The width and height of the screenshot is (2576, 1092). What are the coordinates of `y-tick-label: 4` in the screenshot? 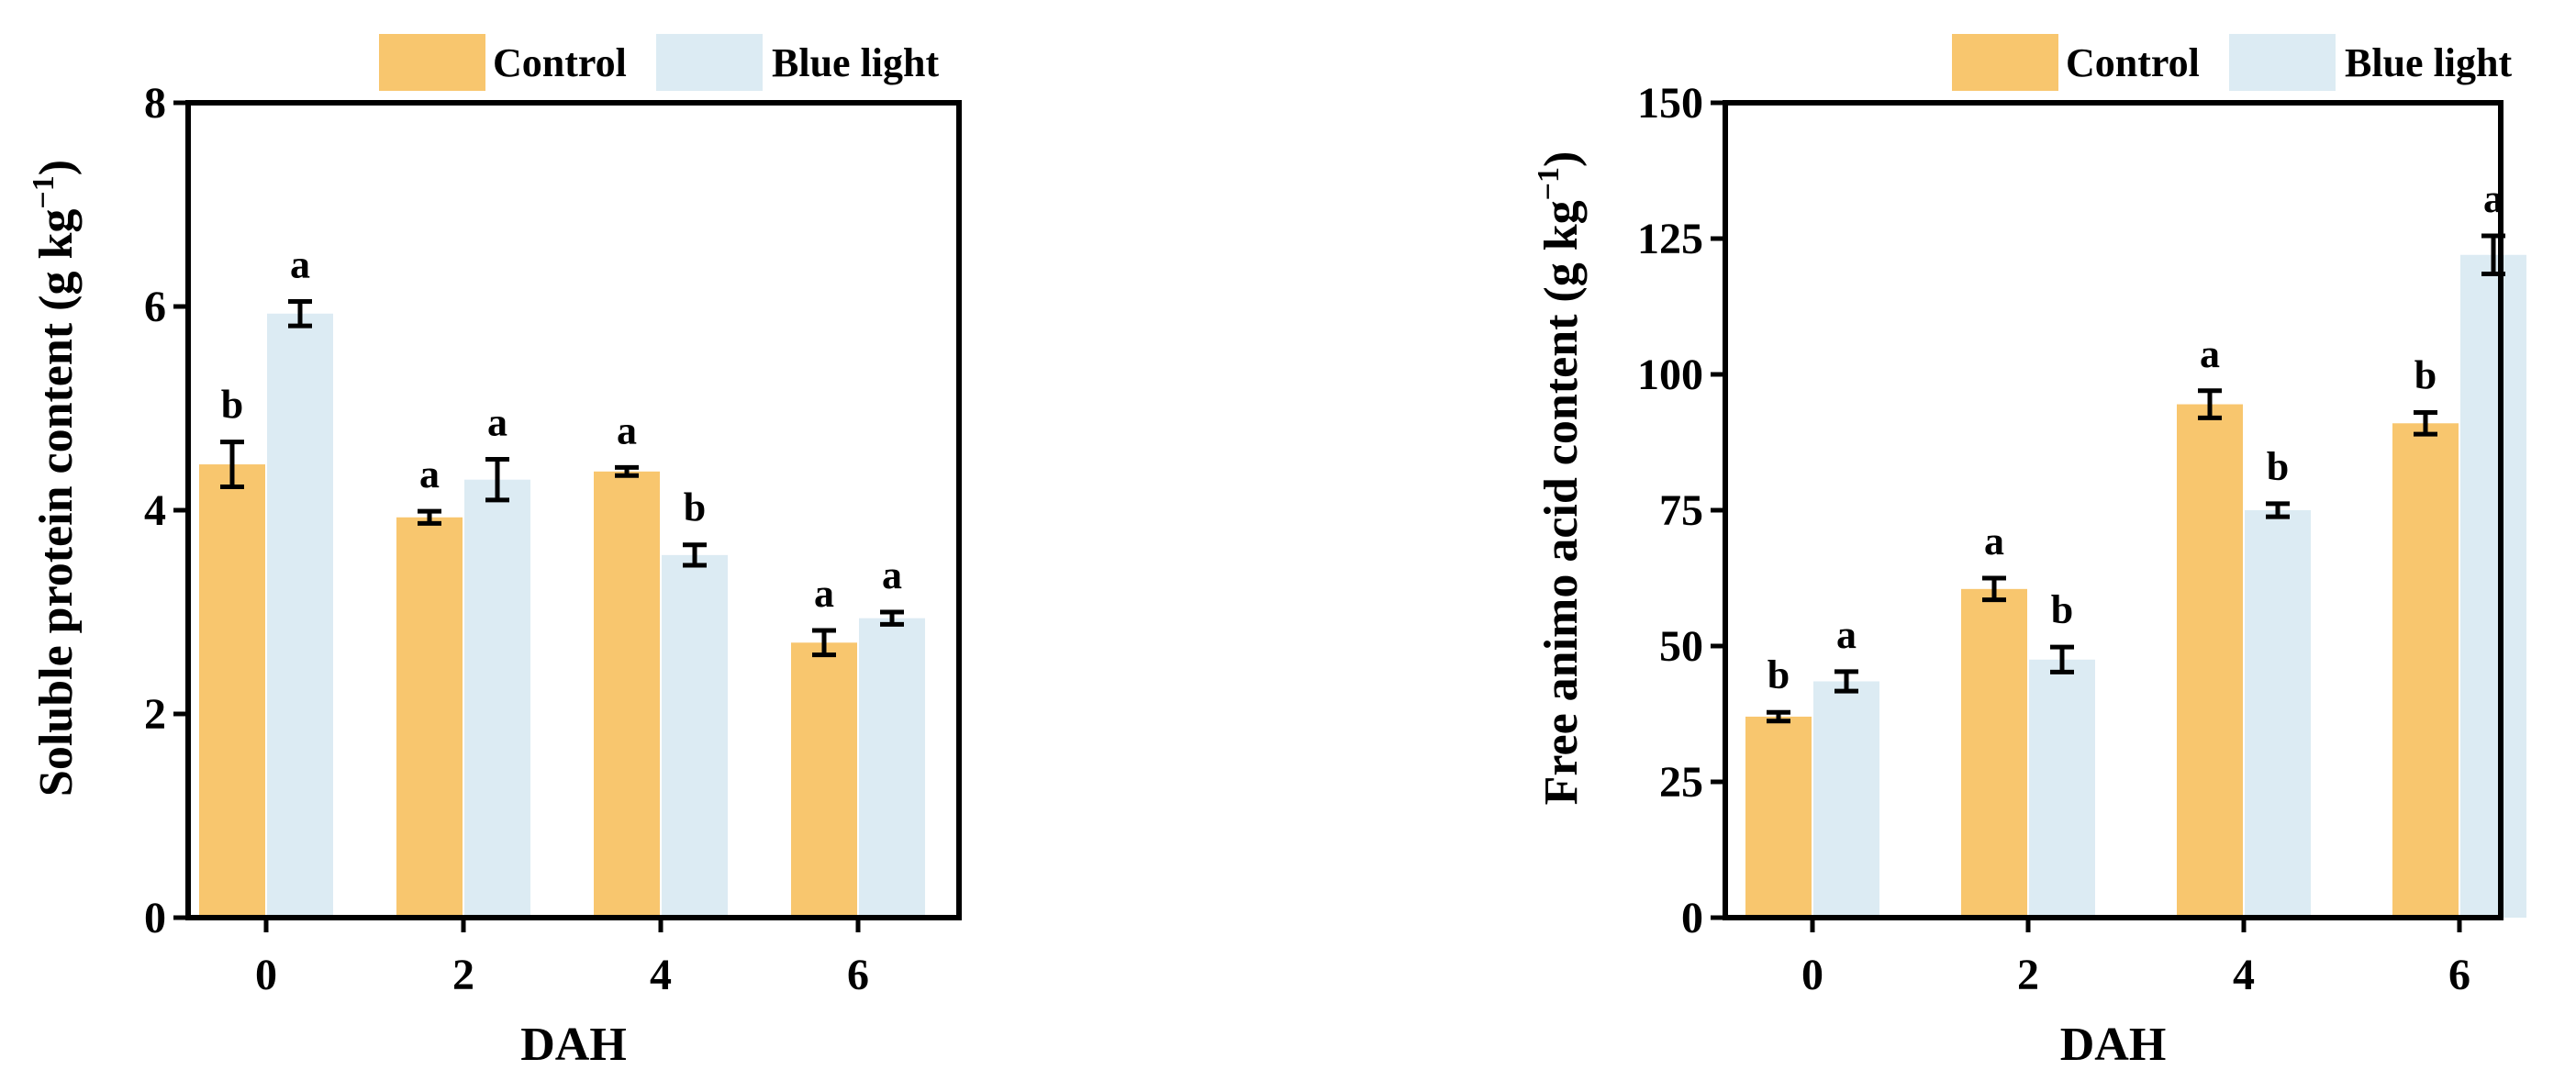 It's located at (155, 510).